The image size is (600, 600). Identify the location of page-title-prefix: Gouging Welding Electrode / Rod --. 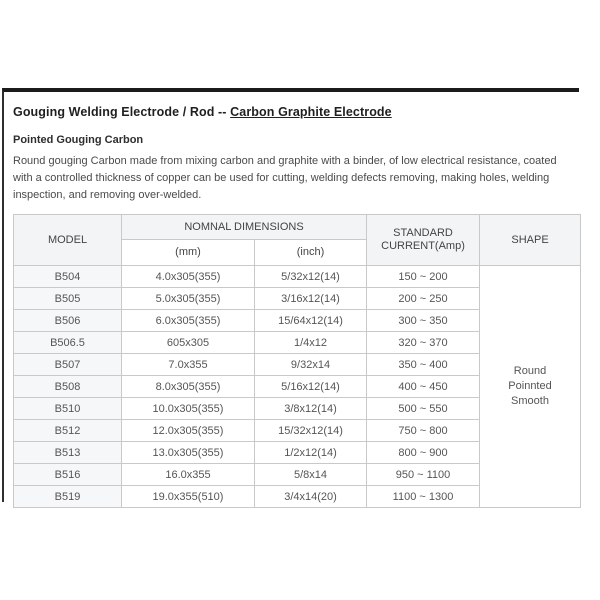
(122, 112).